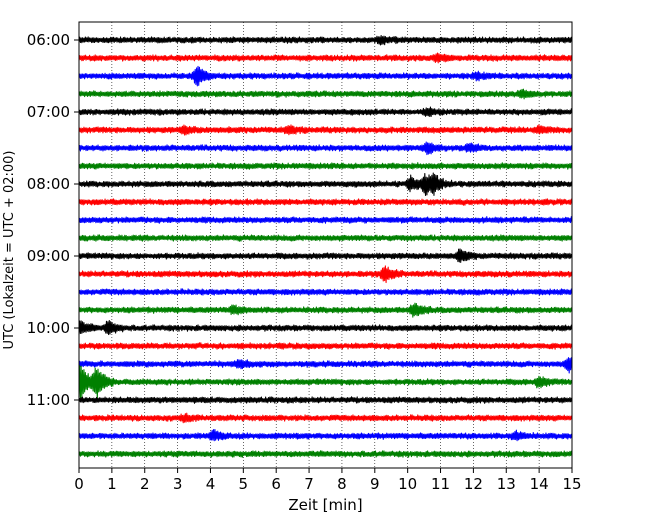 The image size is (650, 520). What do you see at coordinates (48, 112) in the screenshot?
I see `y-tick-label: 07:00` at bounding box center [48, 112].